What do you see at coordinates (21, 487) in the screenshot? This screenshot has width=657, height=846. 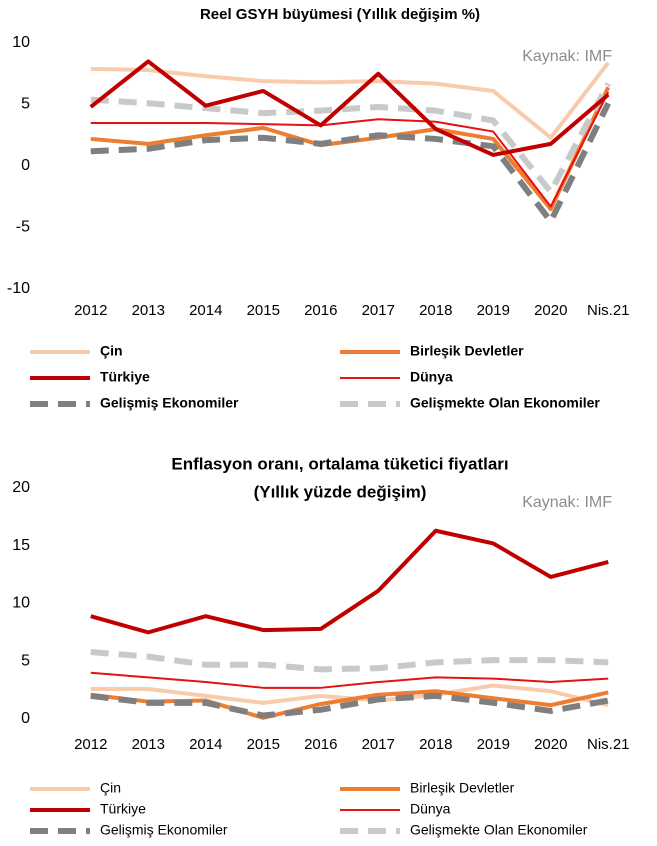 I see `y-tick-label: 20` at bounding box center [21, 487].